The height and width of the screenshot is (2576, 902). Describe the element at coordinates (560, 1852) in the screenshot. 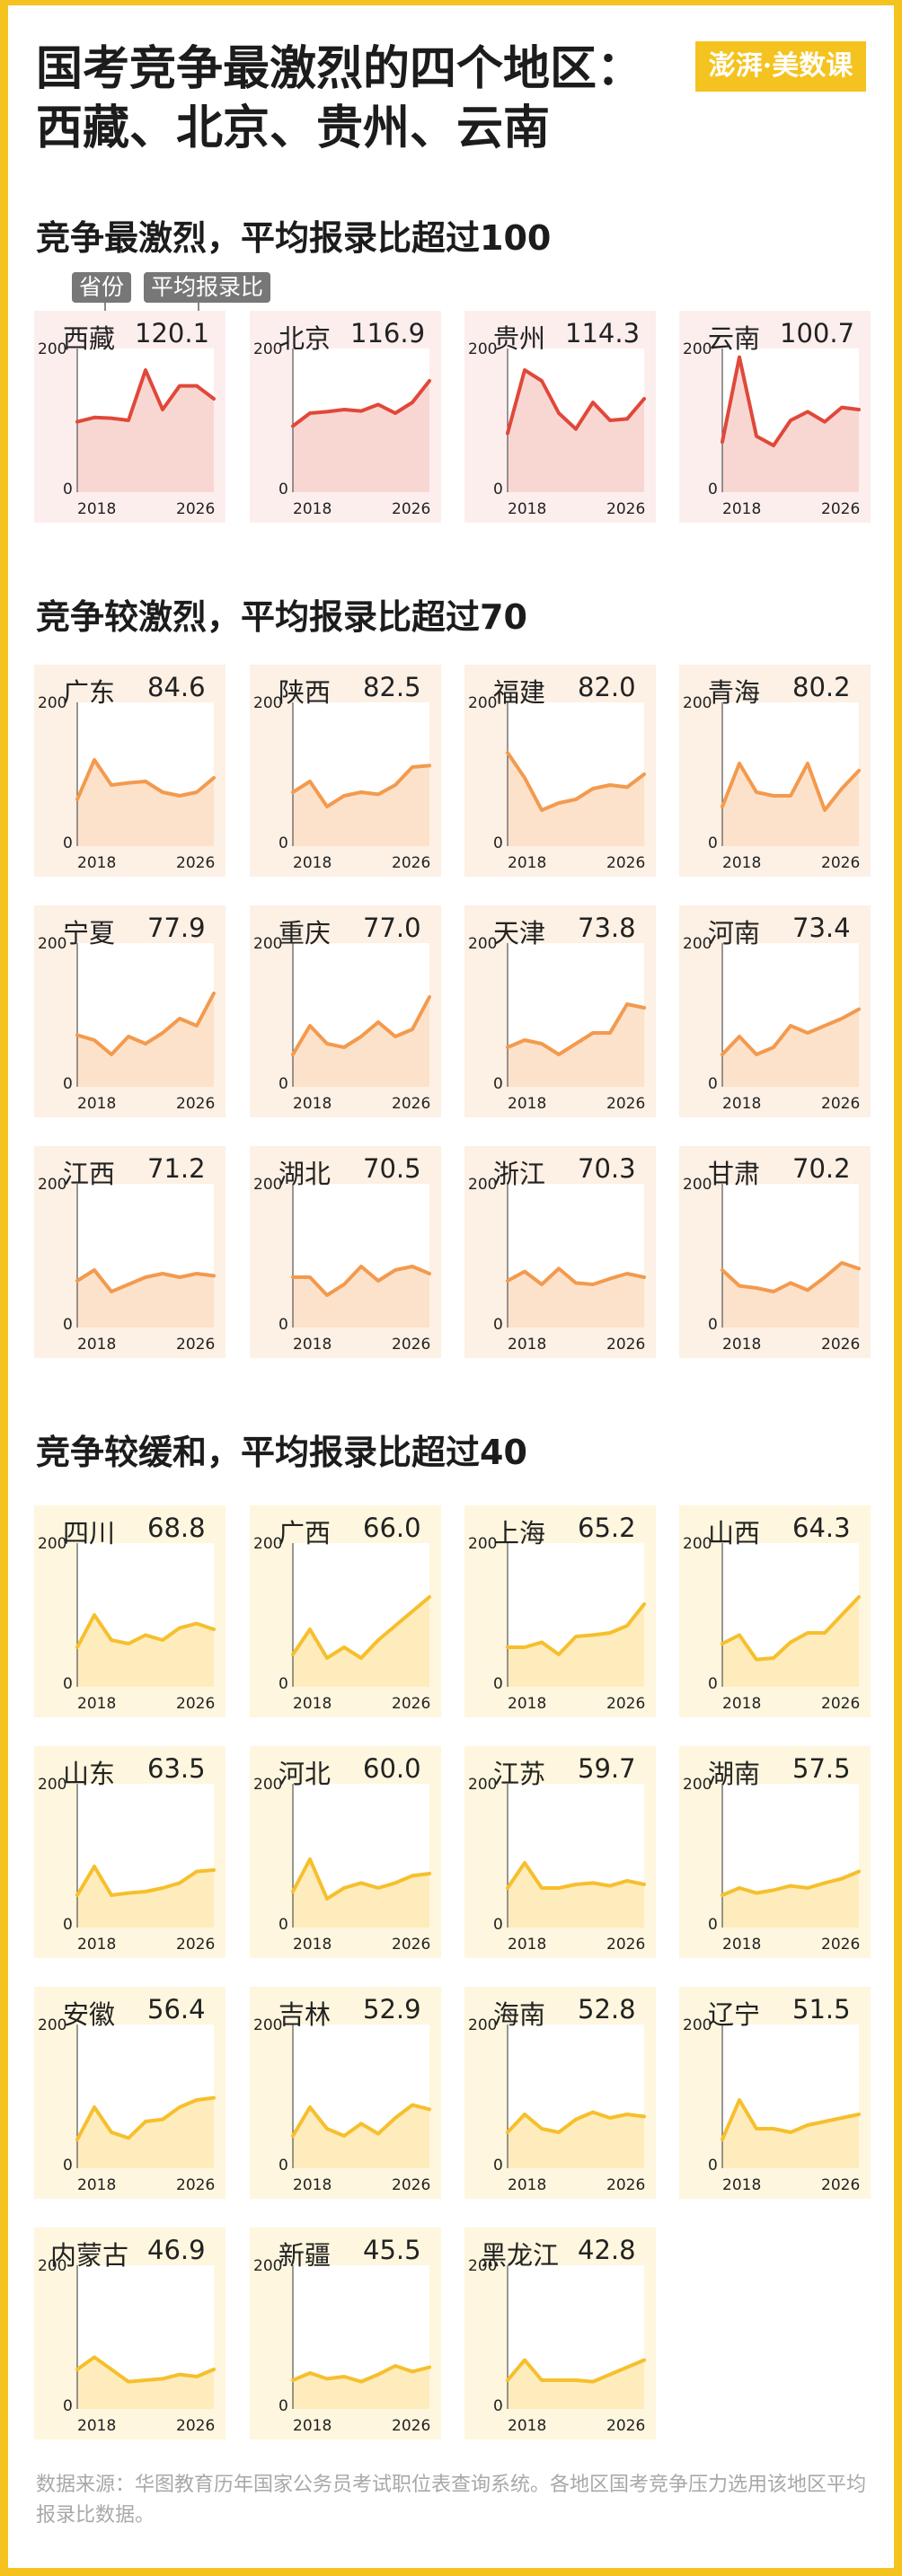

I see `chart-card: 200 0 2018 2026 江苏 59.7` at that location.